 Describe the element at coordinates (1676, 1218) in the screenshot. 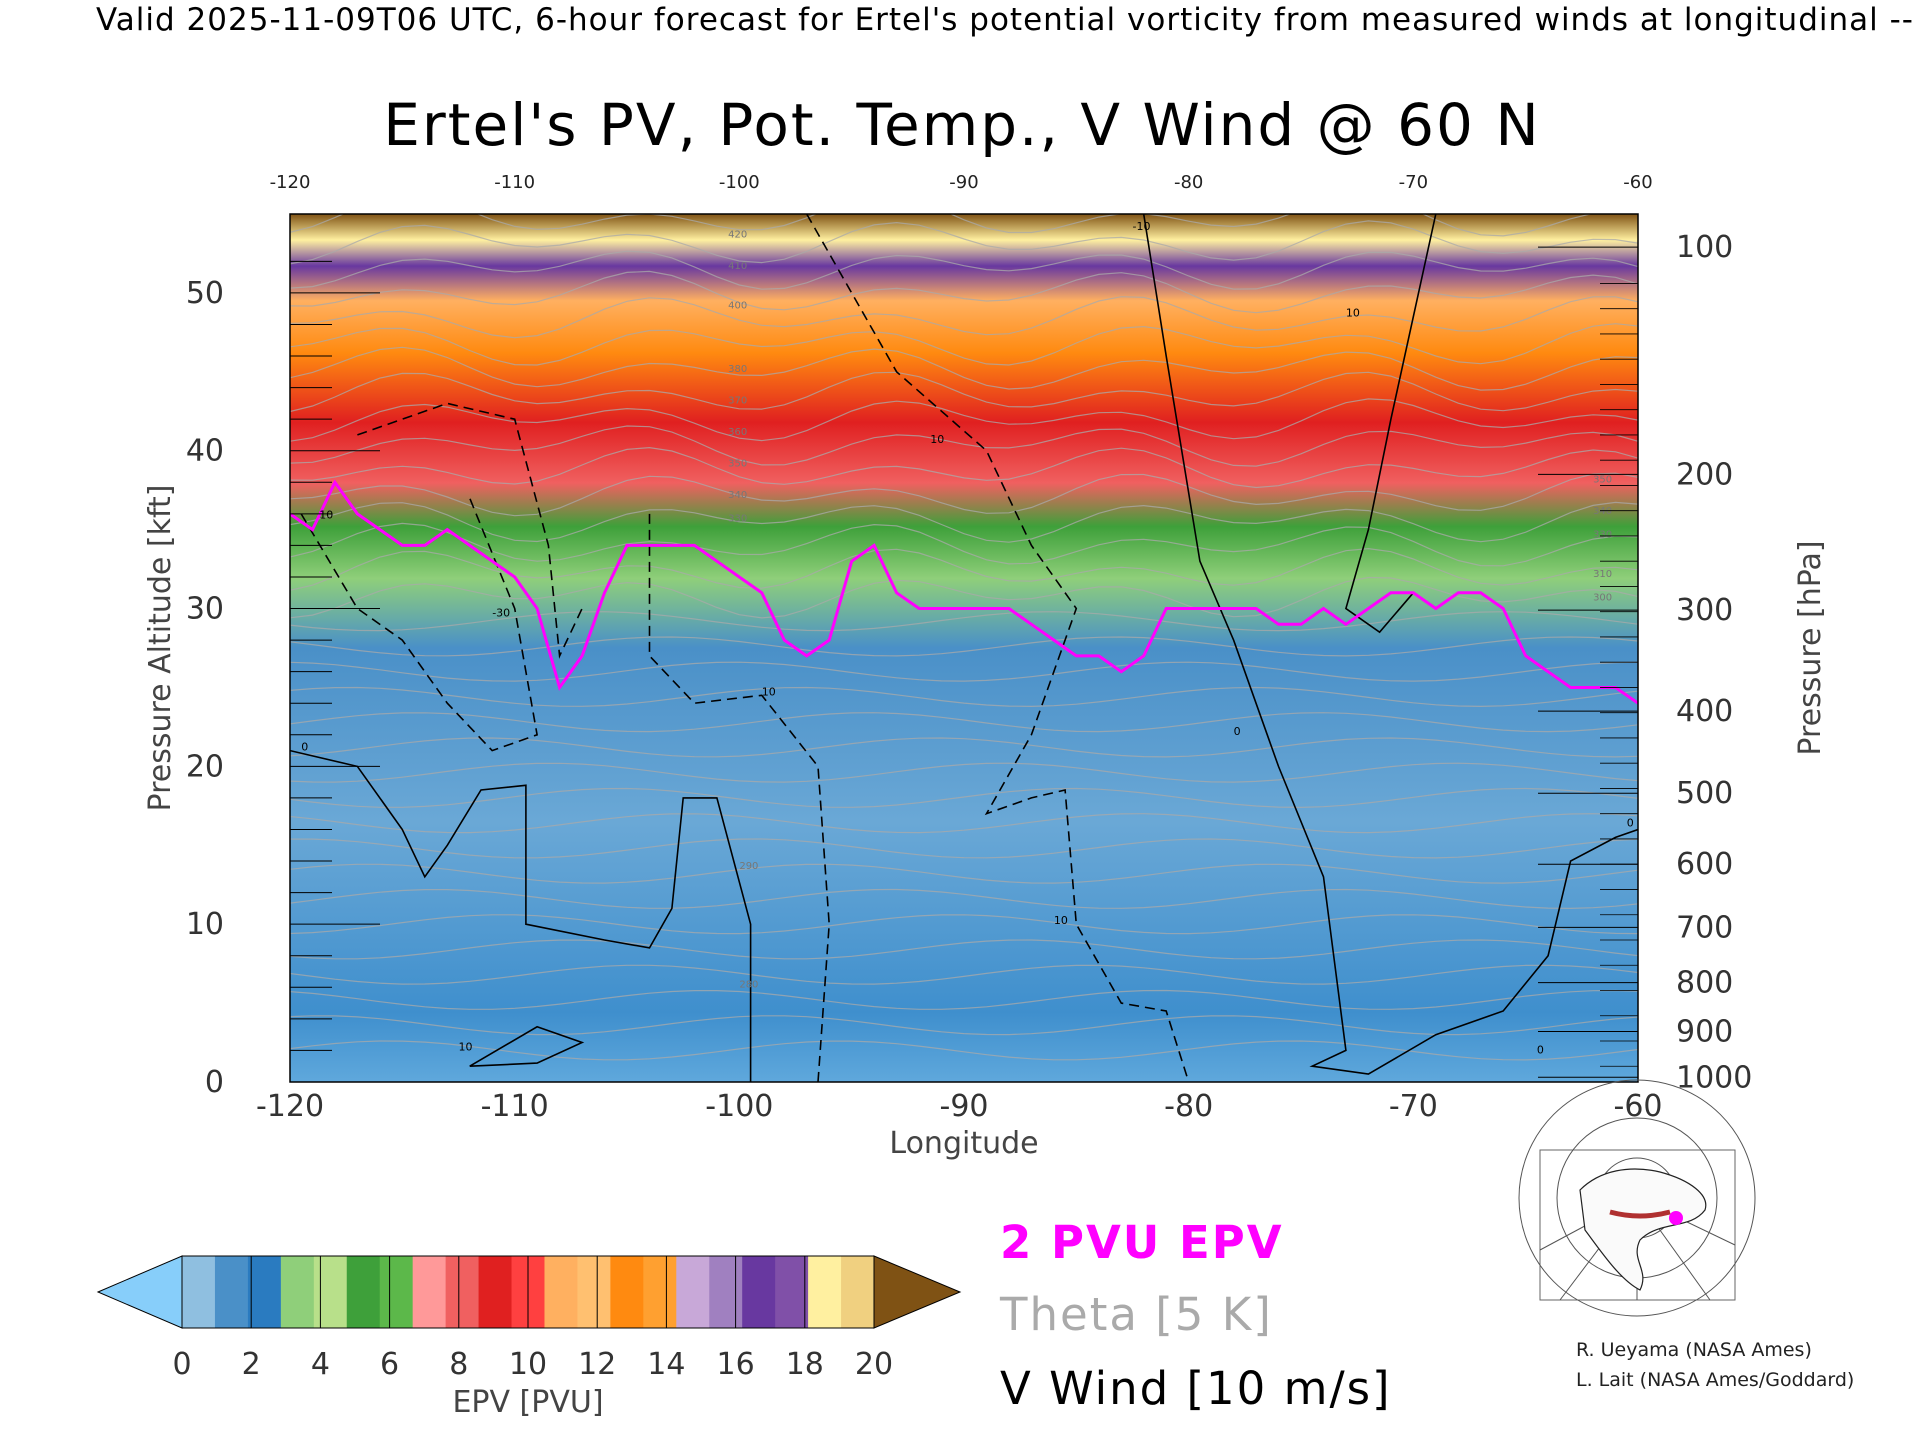

I see `locator-point` at that location.